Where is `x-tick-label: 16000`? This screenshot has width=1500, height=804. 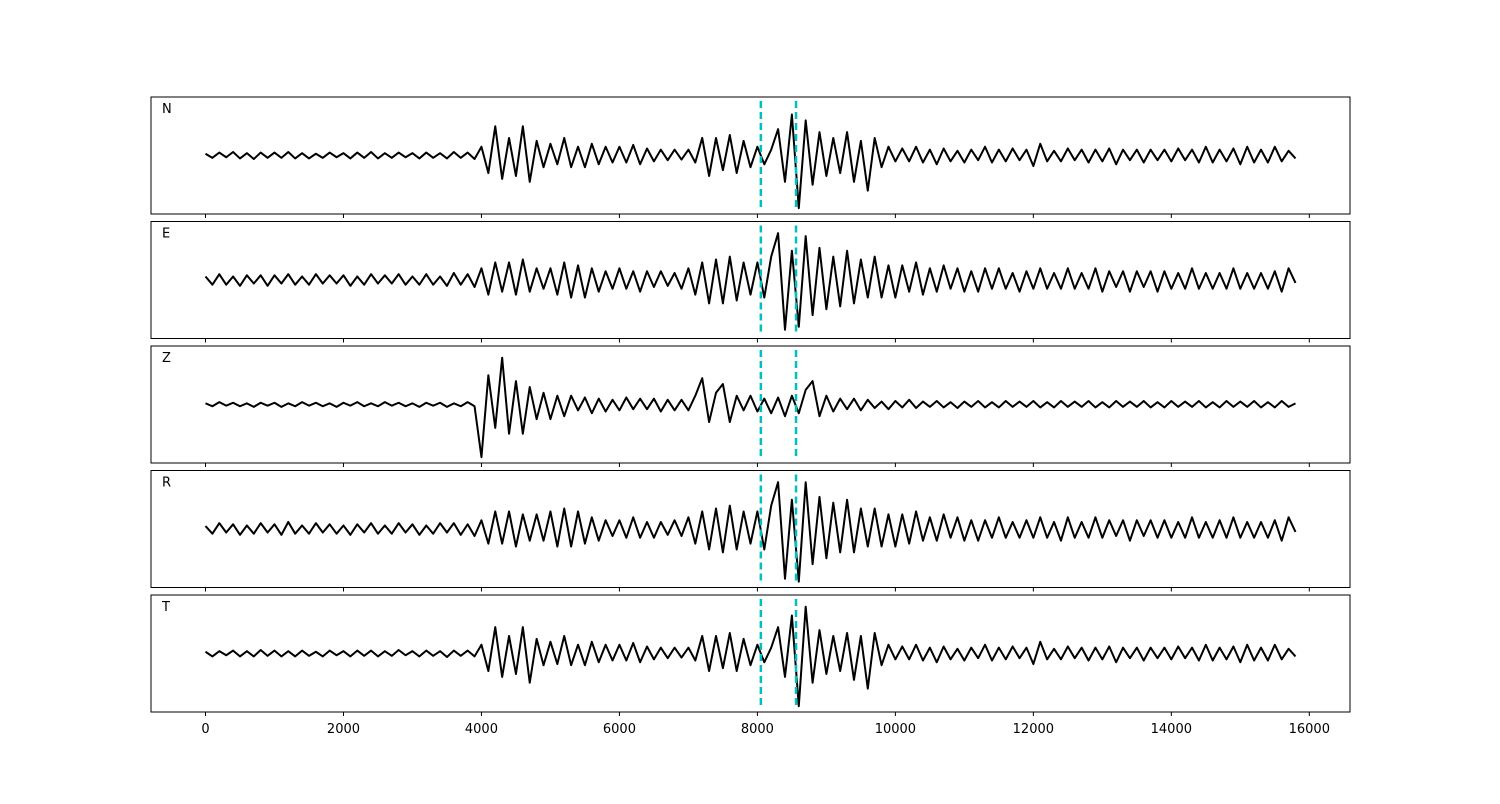
x-tick-label: 16000 is located at coordinates (1309, 729).